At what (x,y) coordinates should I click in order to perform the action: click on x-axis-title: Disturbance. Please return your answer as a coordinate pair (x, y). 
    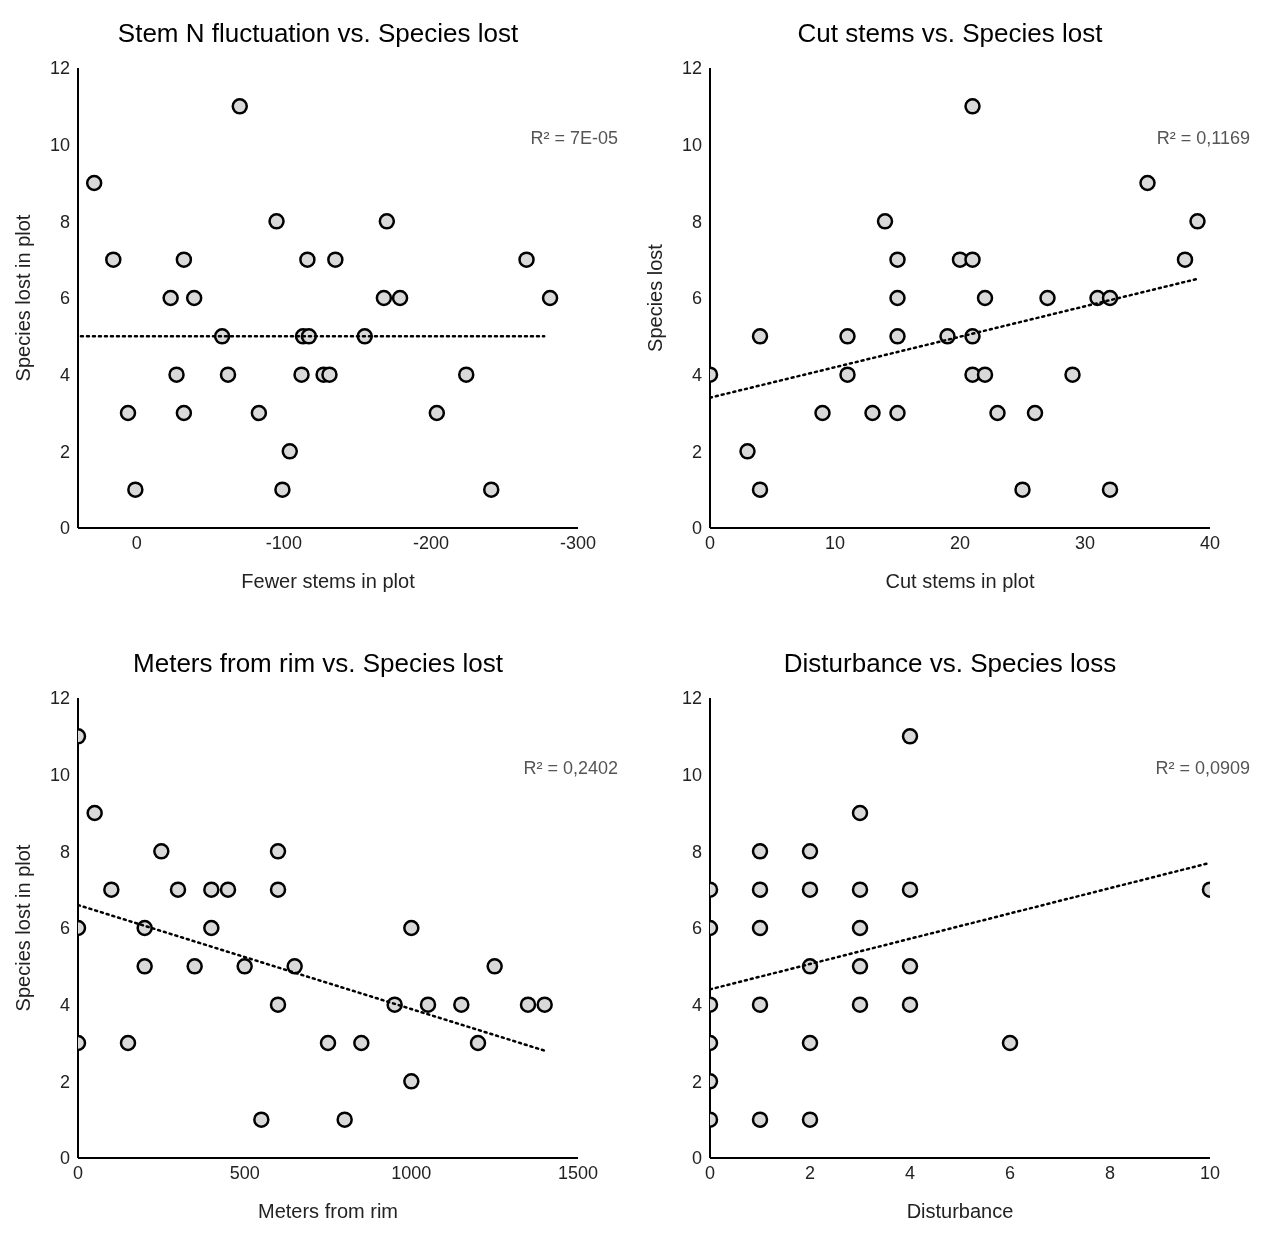
    Looking at the image, I should click on (960, 1211).